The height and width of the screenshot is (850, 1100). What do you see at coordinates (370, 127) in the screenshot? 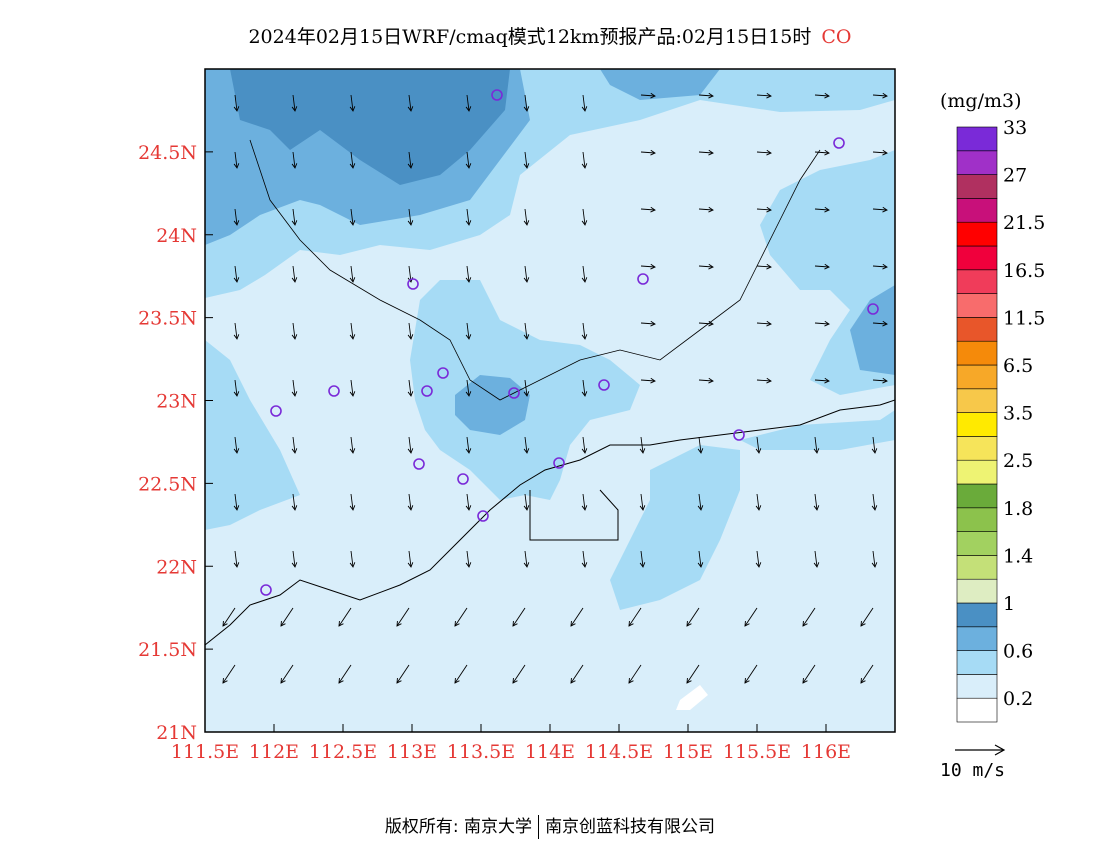
I see `band-north-darkest` at bounding box center [370, 127].